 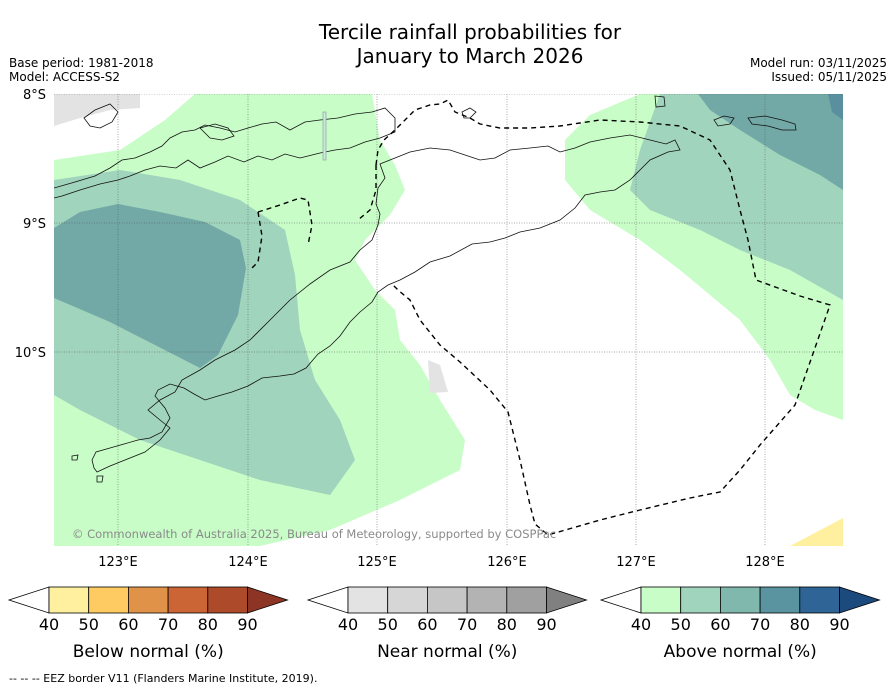 What do you see at coordinates (800, 624) in the screenshot?
I see `above-normal-tick: 80` at bounding box center [800, 624].